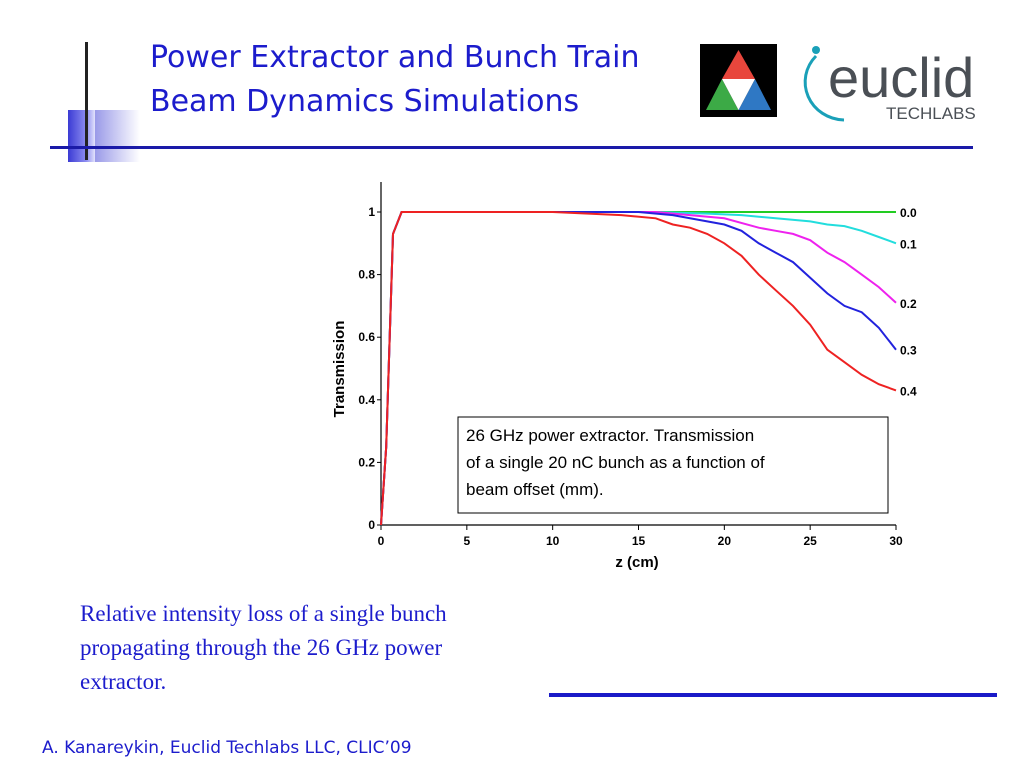 This screenshot has width=1024, height=768. Describe the element at coordinates (83, 136) in the screenshot. I see `accent-square` at that location.